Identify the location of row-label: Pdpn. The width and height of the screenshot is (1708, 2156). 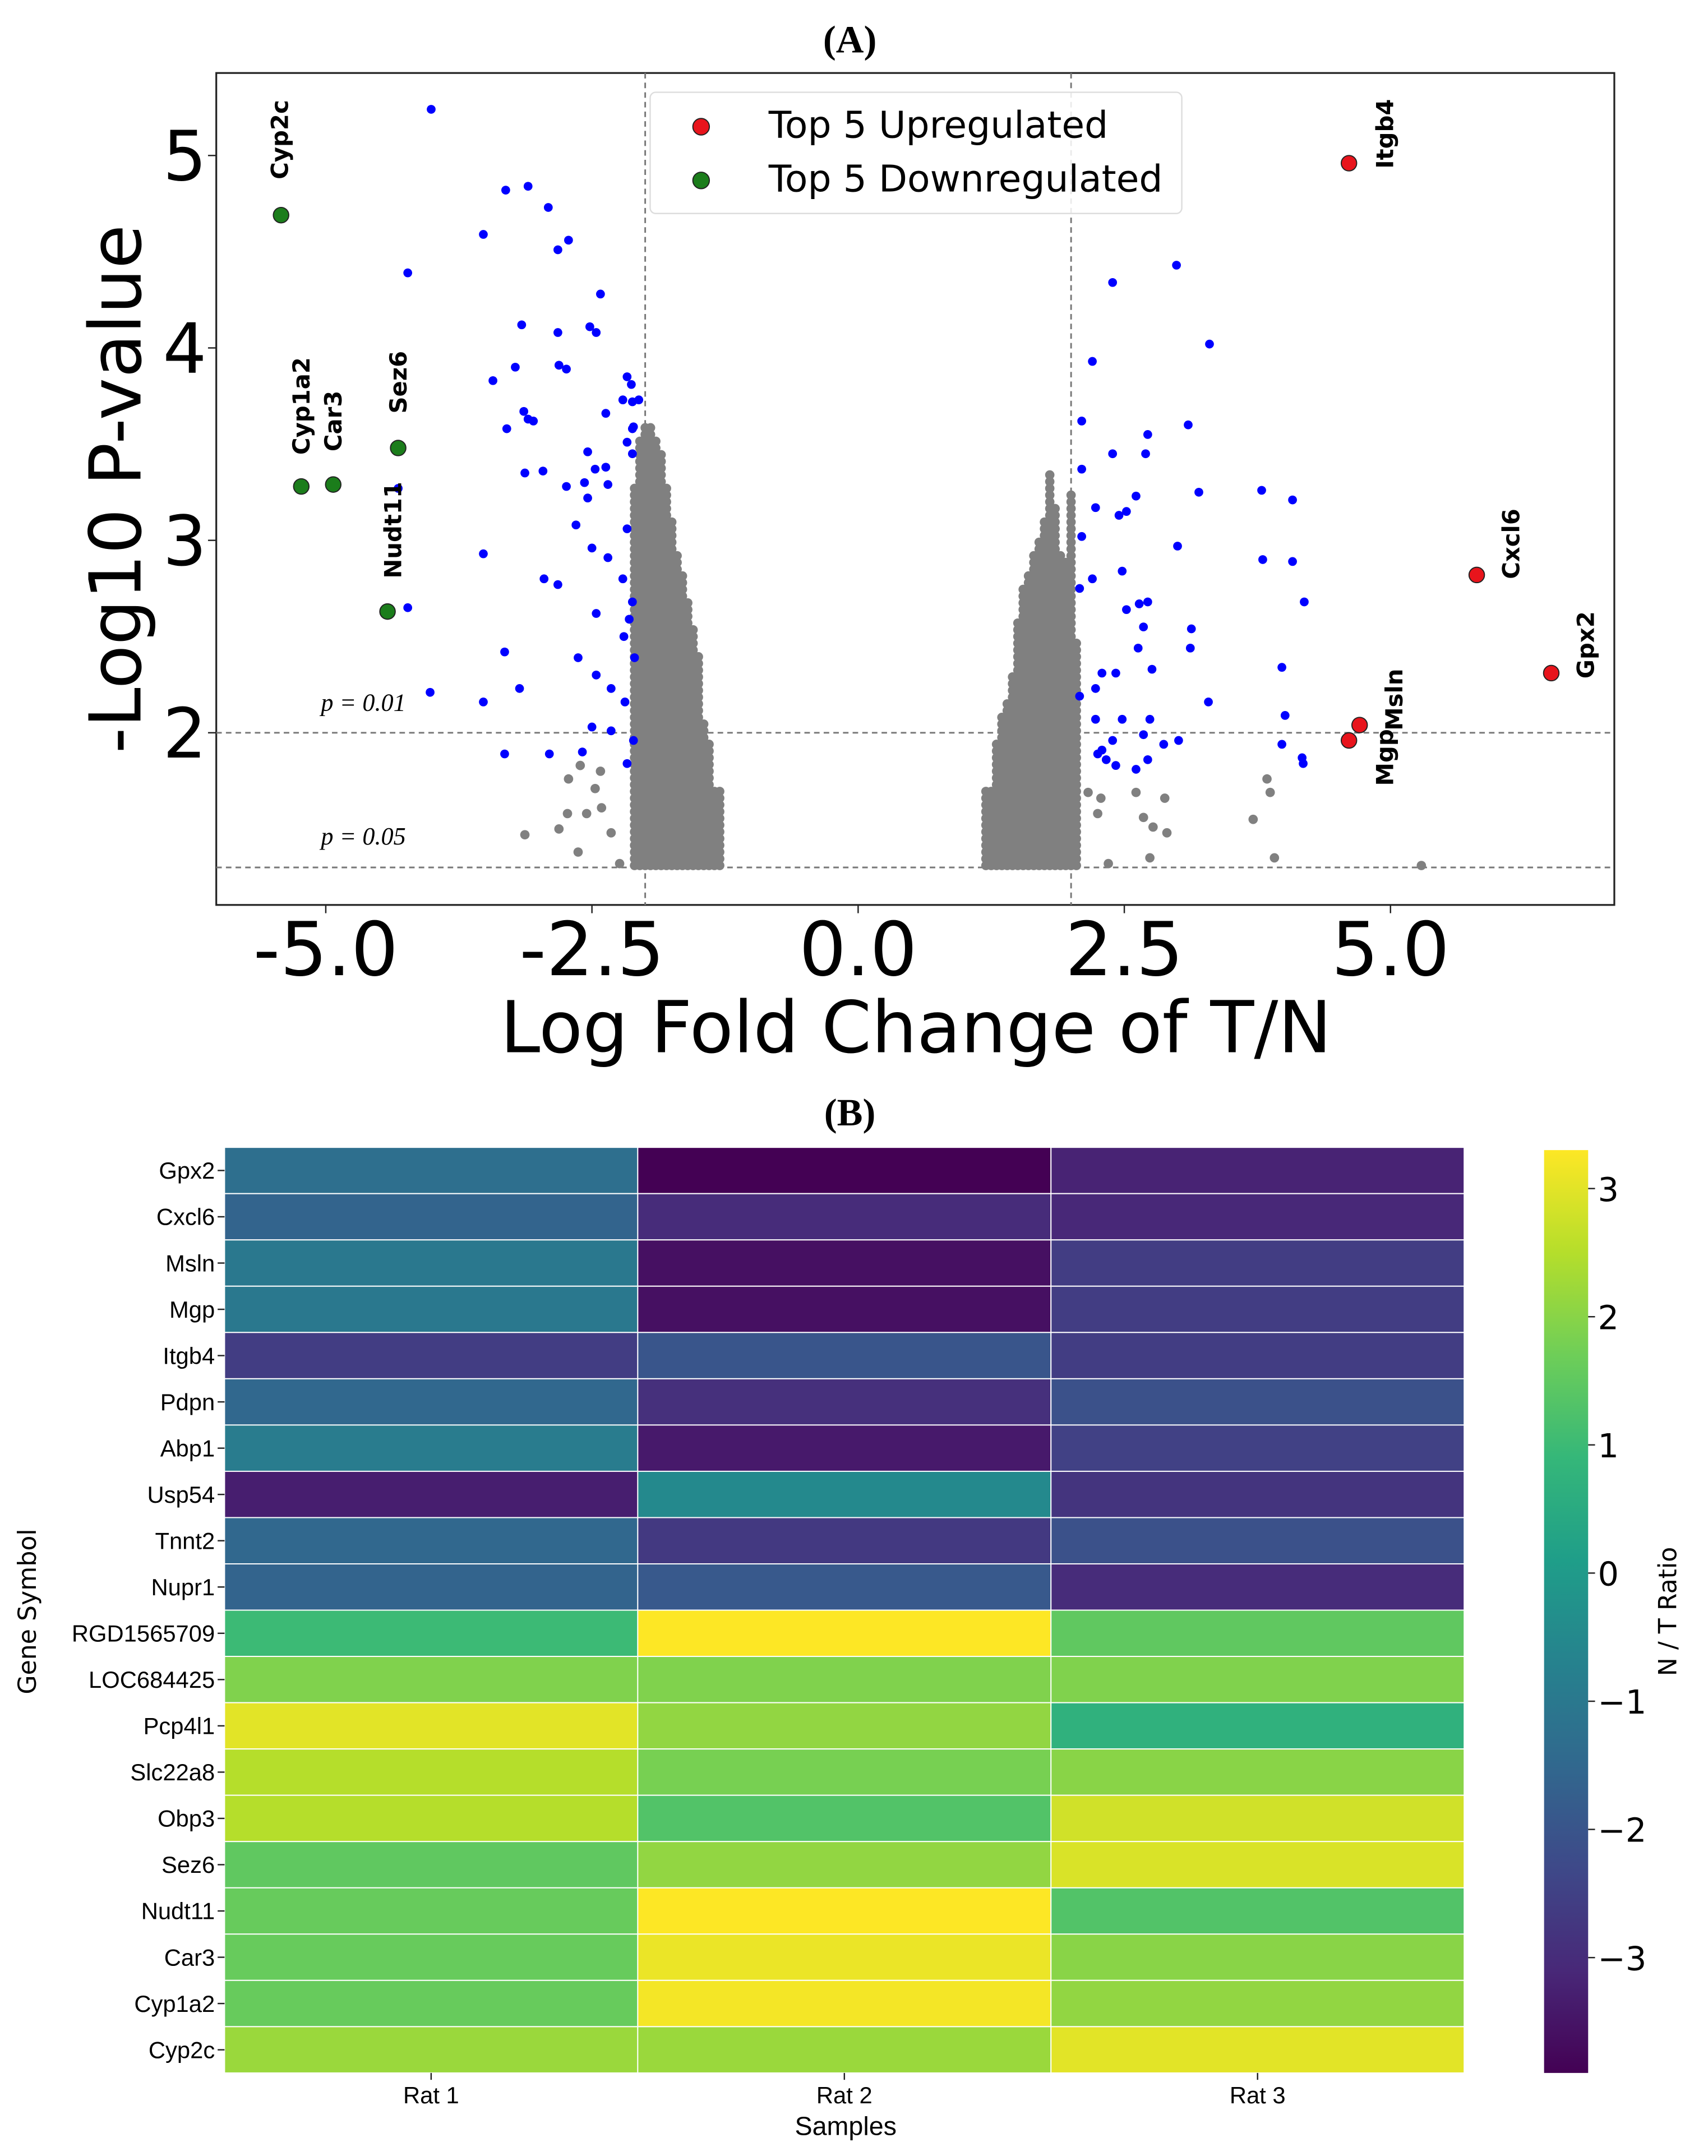
(187, 1402).